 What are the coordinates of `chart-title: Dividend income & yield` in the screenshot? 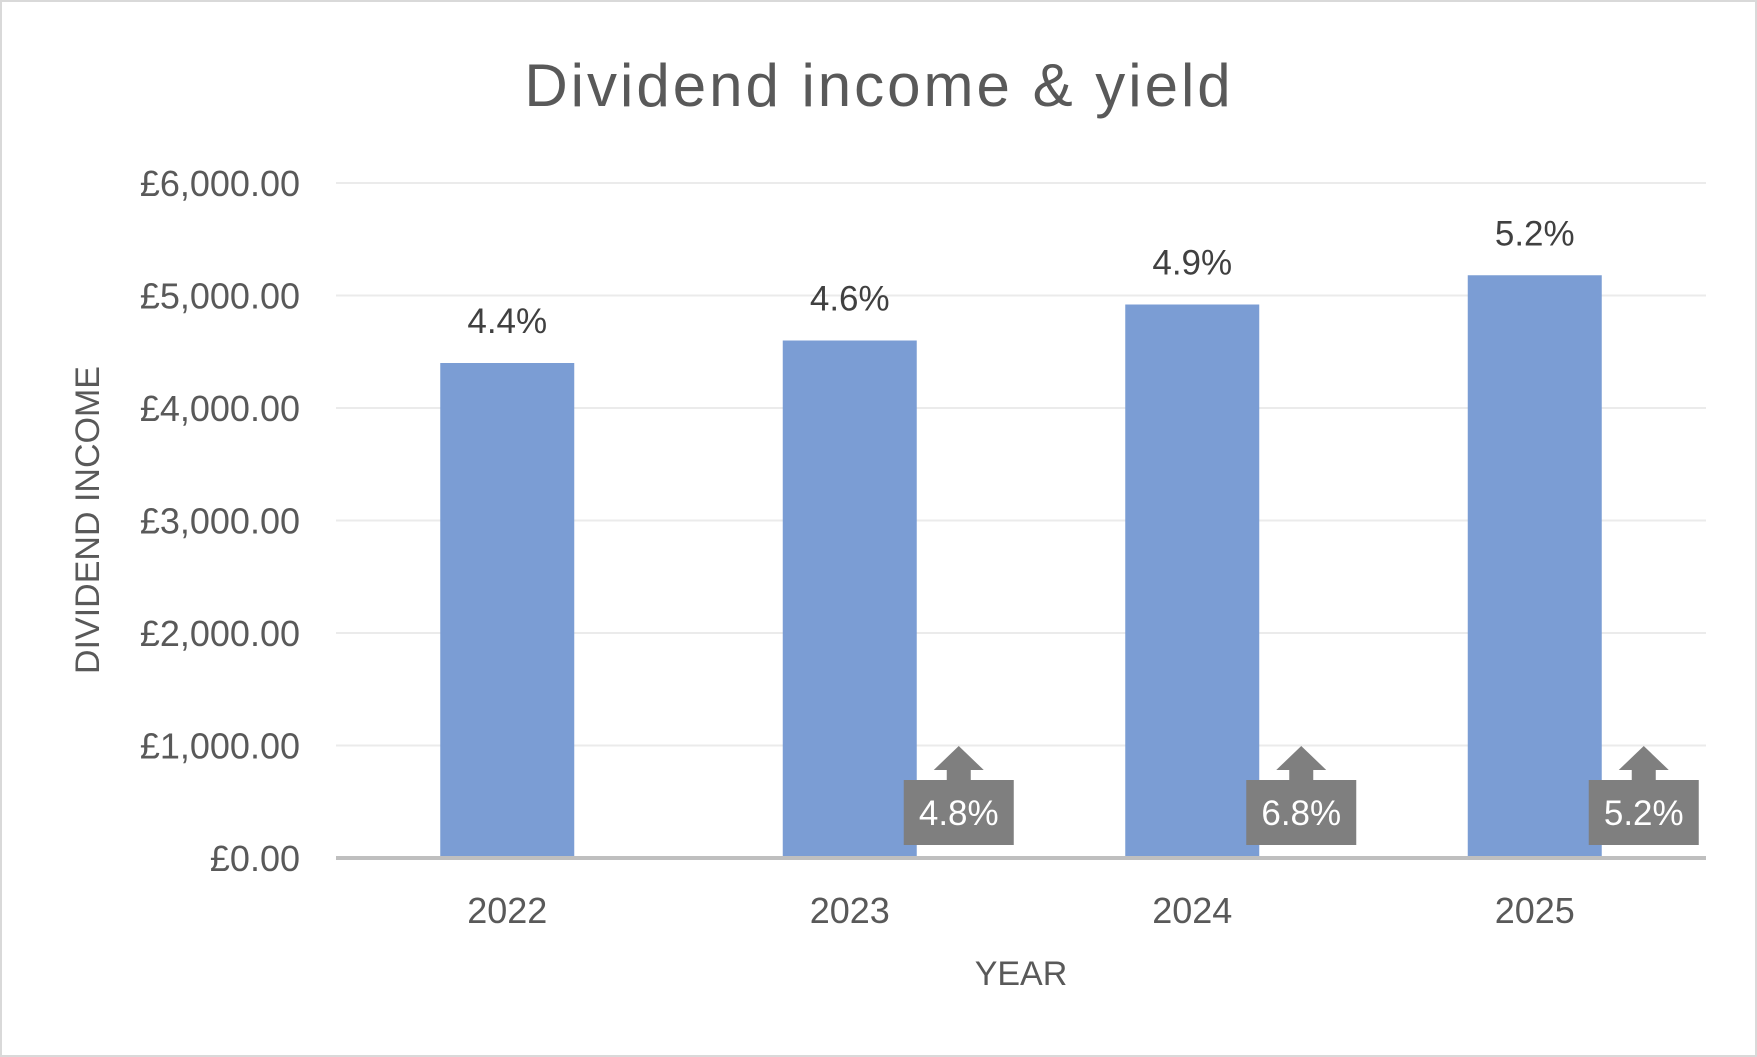 It's located at (878, 85).